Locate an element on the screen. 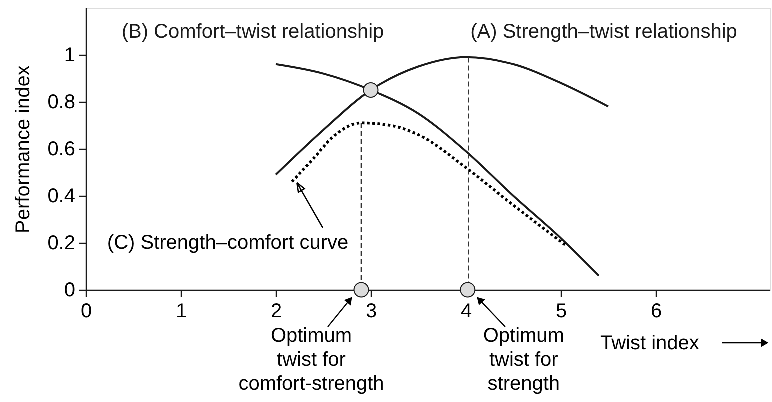 This screenshot has height=402, width=772. x-tick-label: 2 is located at coordinates (276, 311).